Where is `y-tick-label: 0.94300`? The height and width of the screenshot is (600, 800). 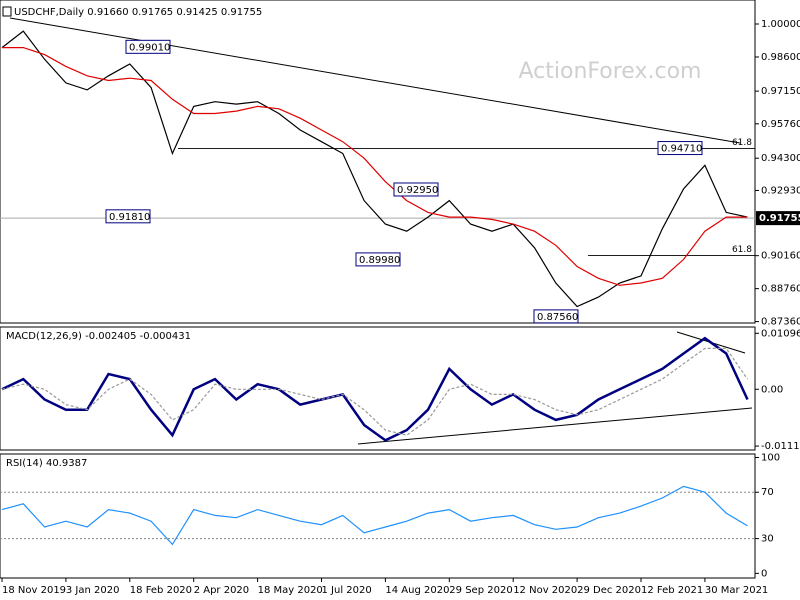
y-tick-label: 0.94300 is located at coordinates (780, 158).